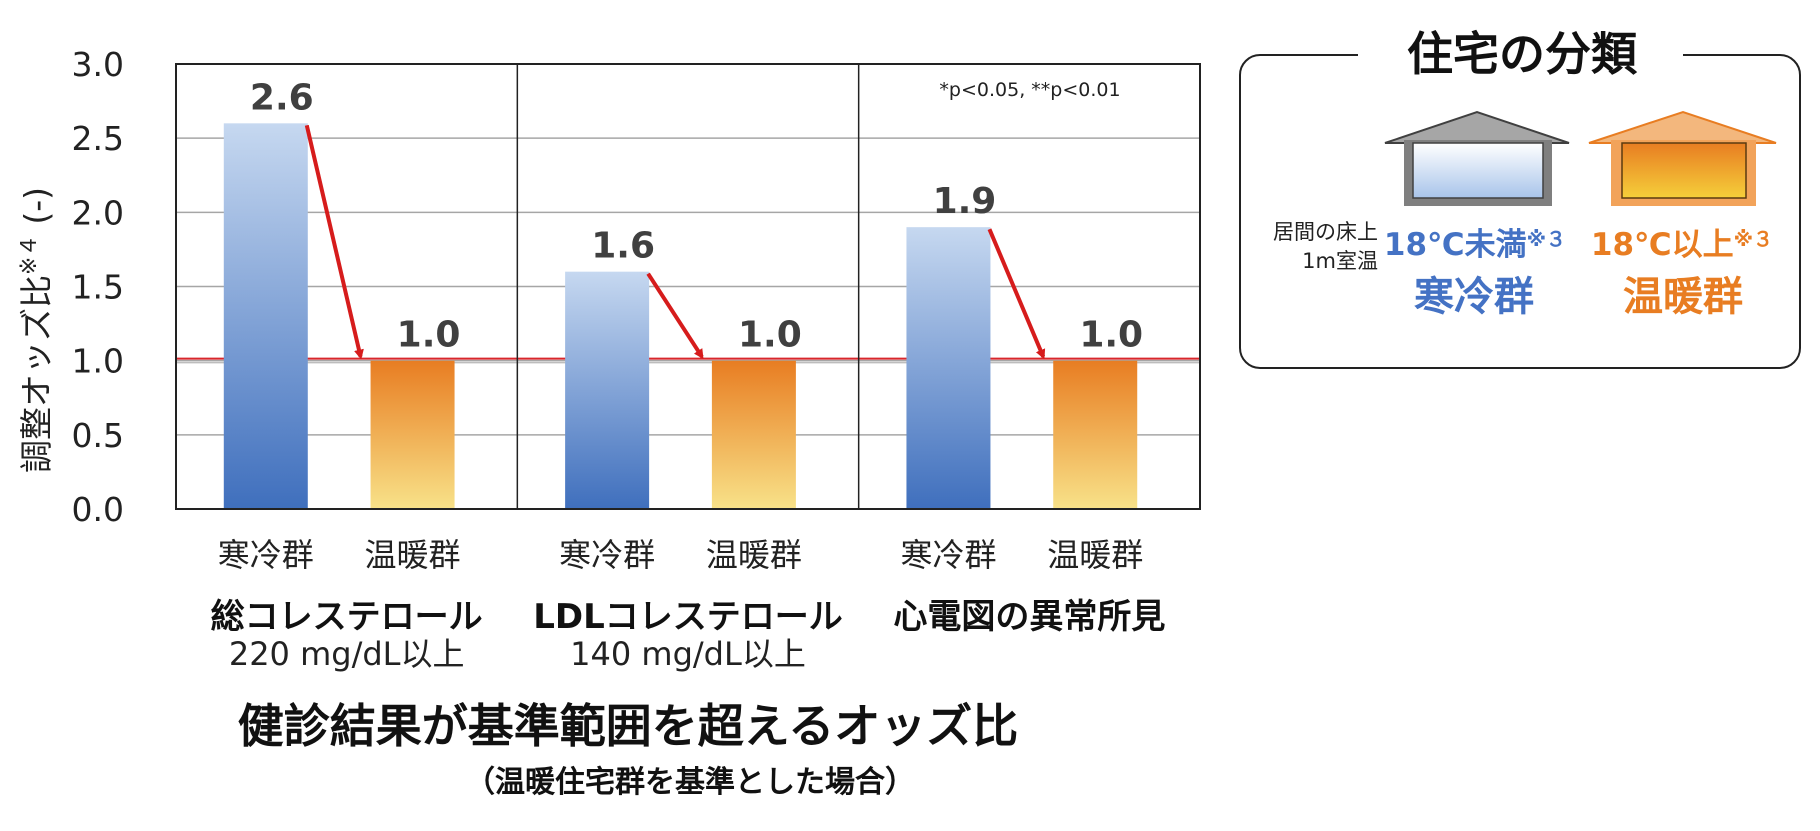 The width and height of the screenshot is (1820, 831). Describe the element at coordinates (1029, 90) in the screenshot. I see `significance-note: *p<0.05, **p<0.01` at that location.